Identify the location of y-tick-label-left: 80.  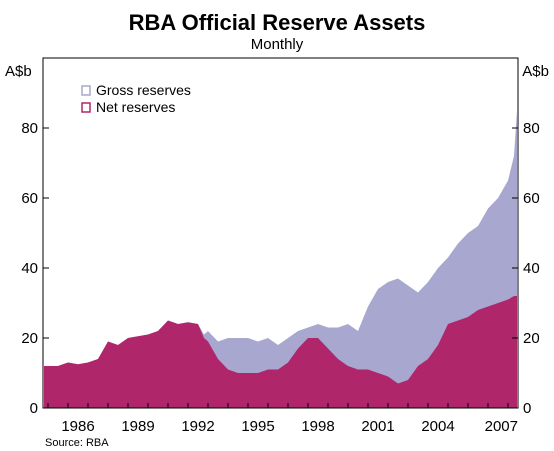
(29, 128).